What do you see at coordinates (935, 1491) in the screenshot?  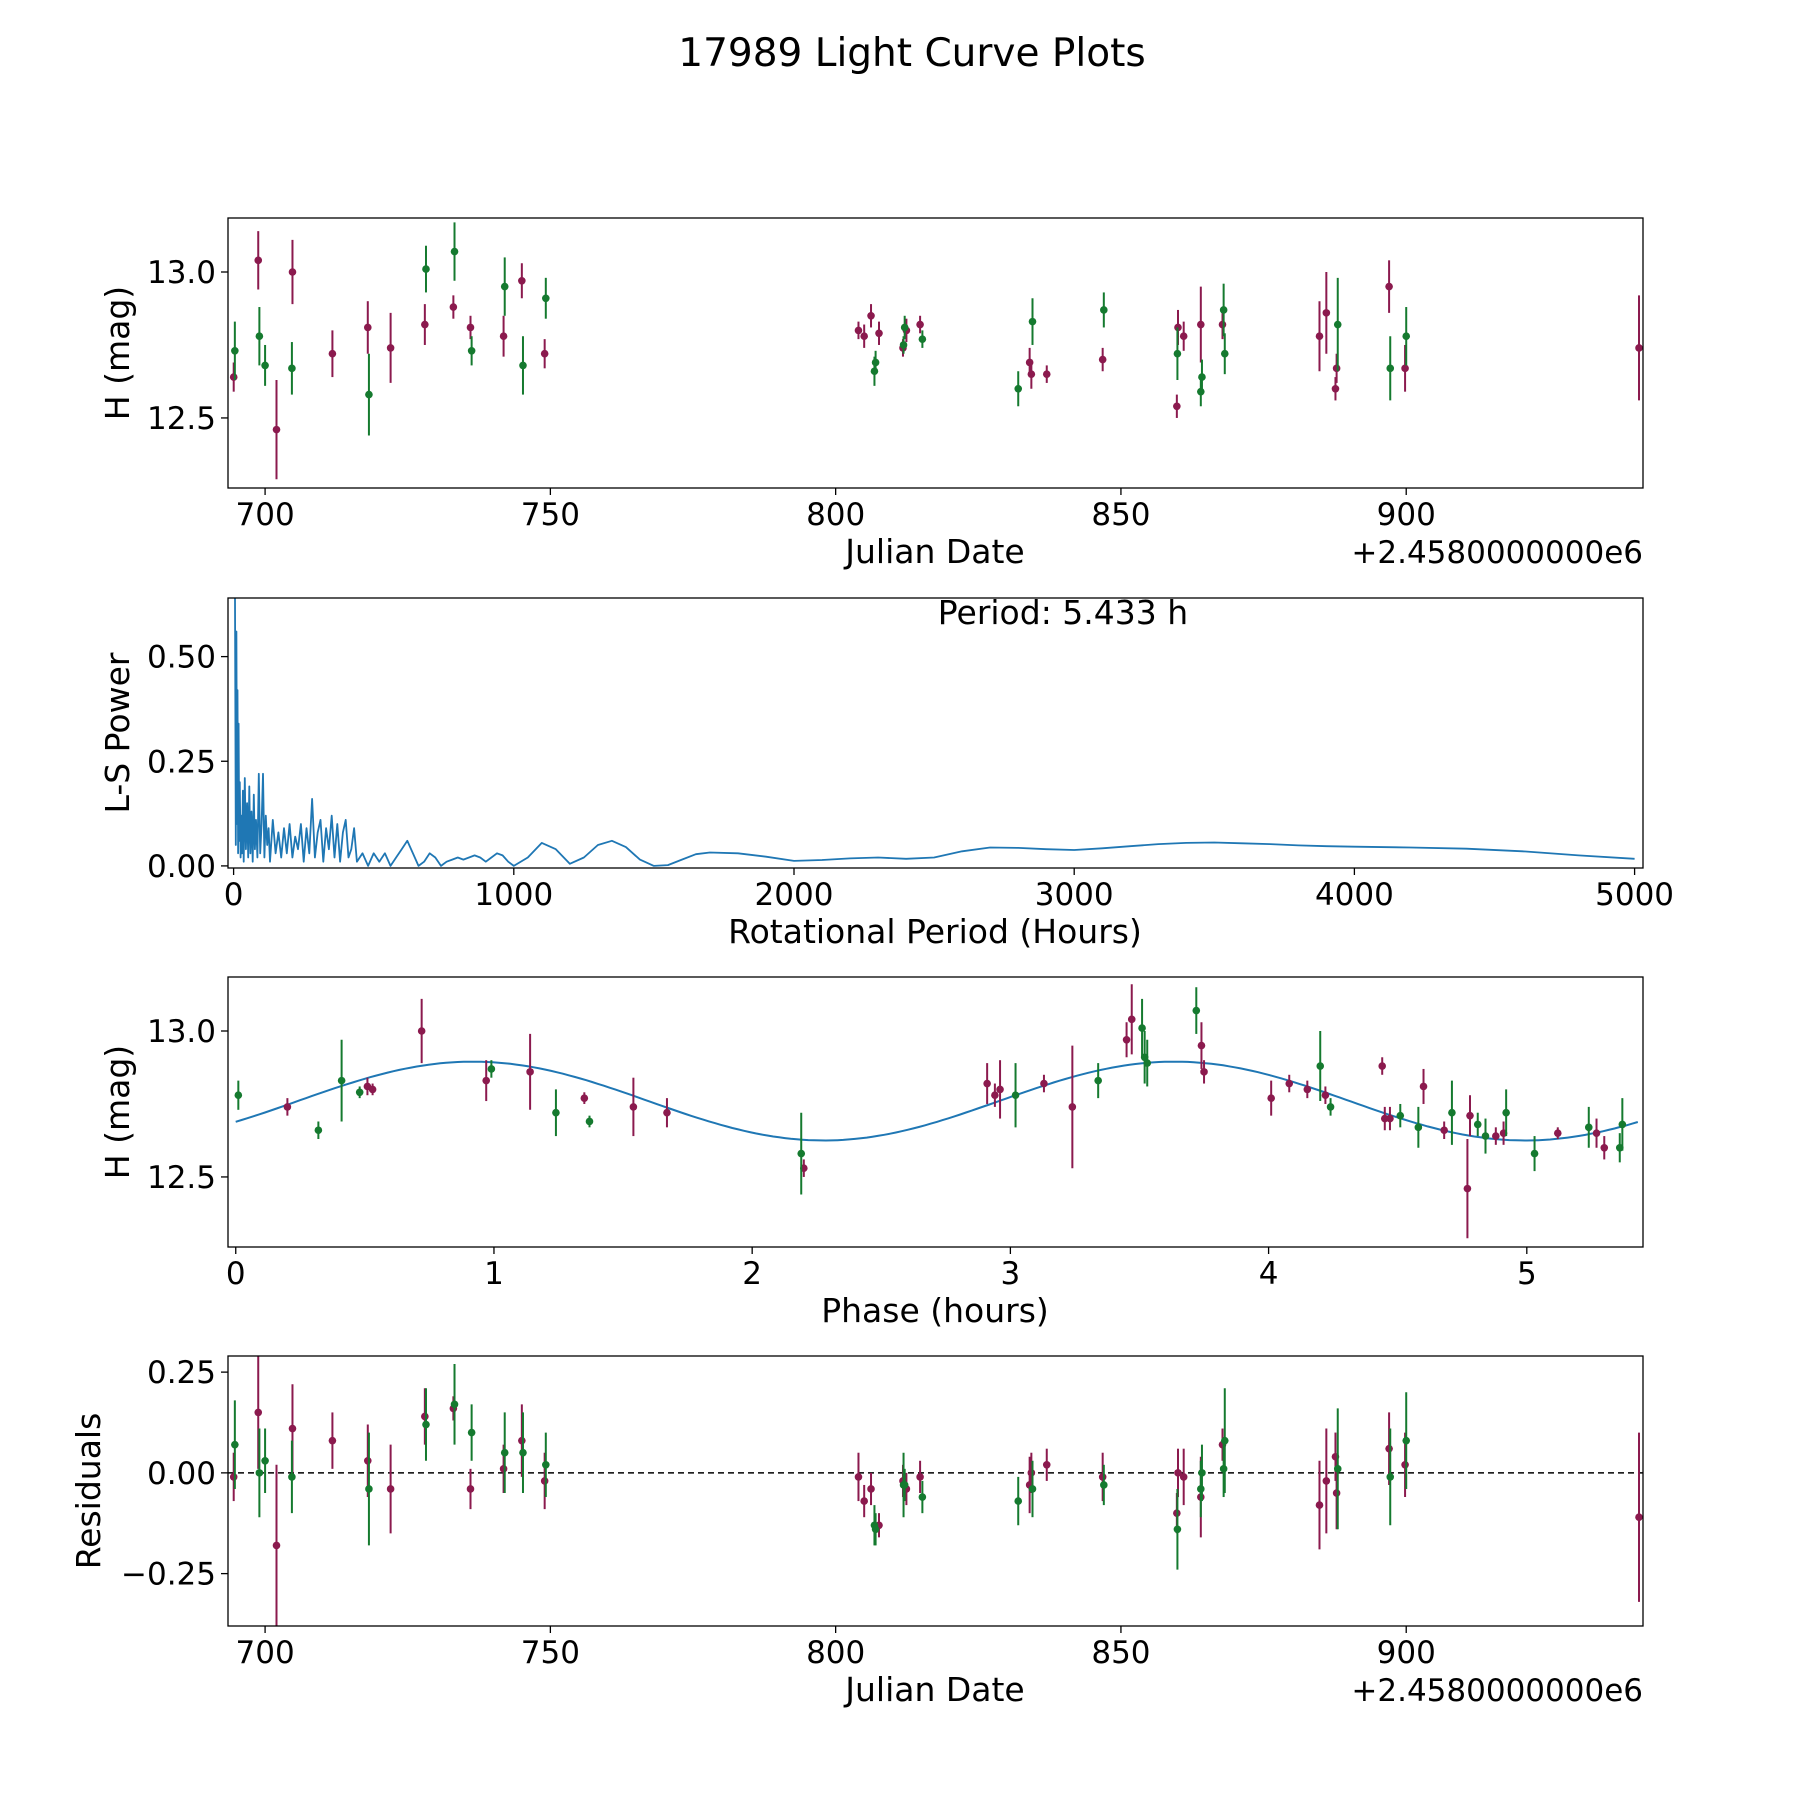 I see `residuals-marks` at bounding box center [935, 1491].